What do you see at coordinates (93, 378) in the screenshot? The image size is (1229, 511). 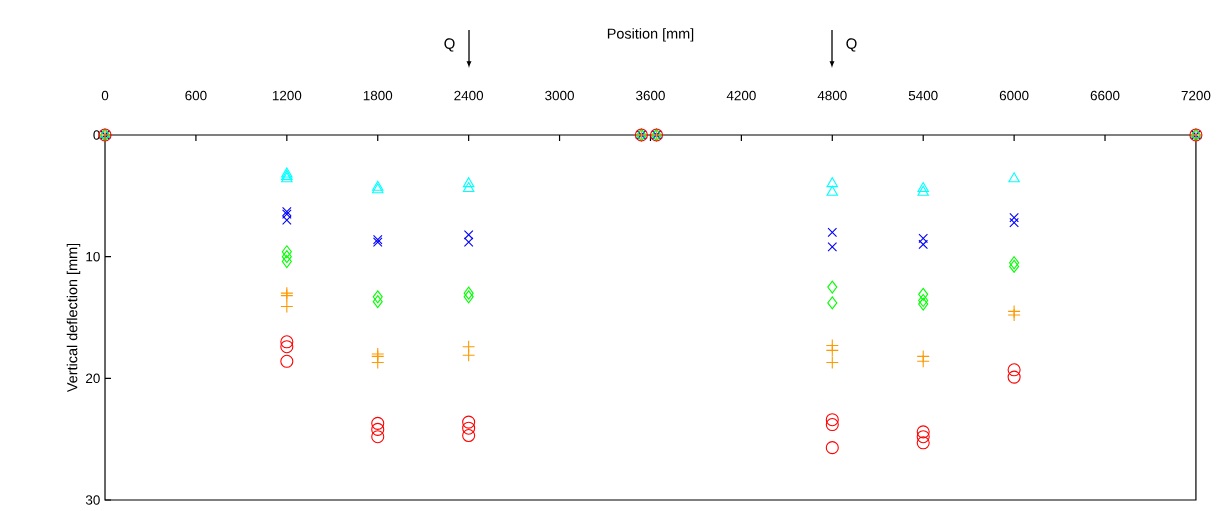 I see `y-tick-label: 20` at bounding box center [93, 378].